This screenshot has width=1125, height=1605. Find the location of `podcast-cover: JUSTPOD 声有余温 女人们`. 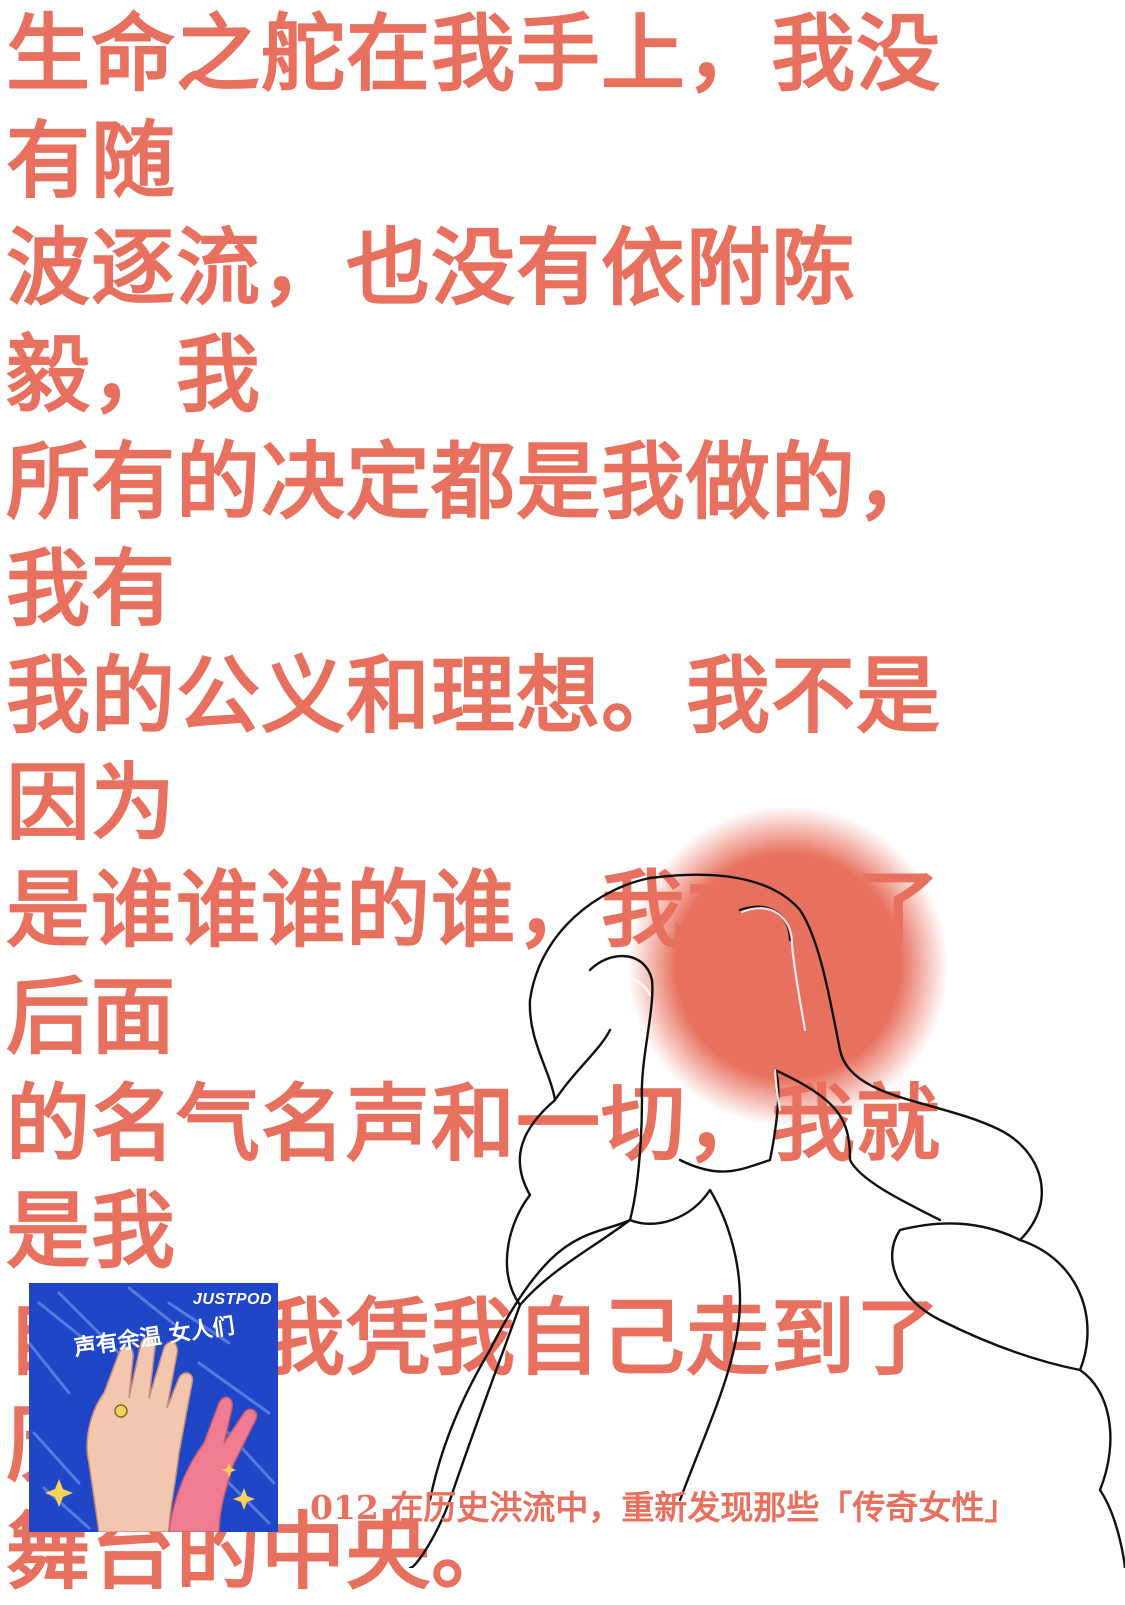

podcast-cover: JUSTPOD 声有余温 女人们 is located at coordinates (153, 1407).